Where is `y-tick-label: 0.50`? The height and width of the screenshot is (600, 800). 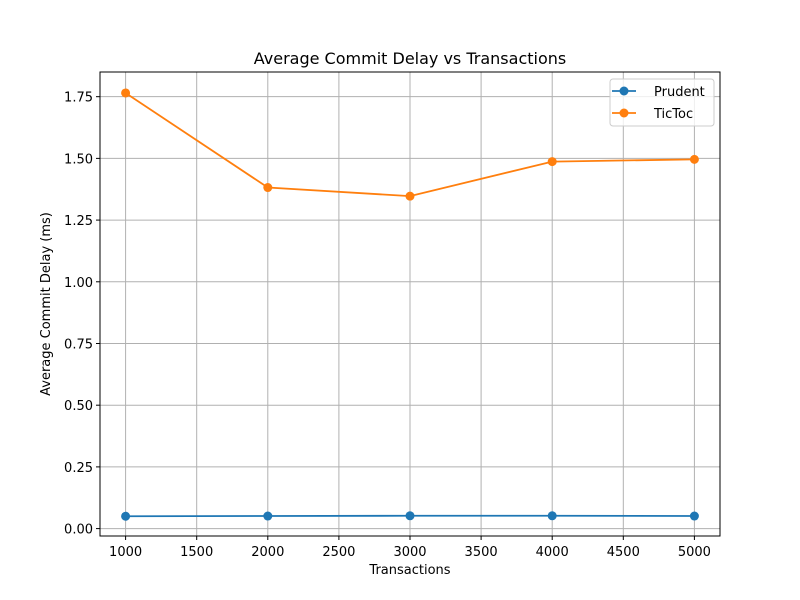
y-tick-label: 0.50 is located at coordinates (78, 406).